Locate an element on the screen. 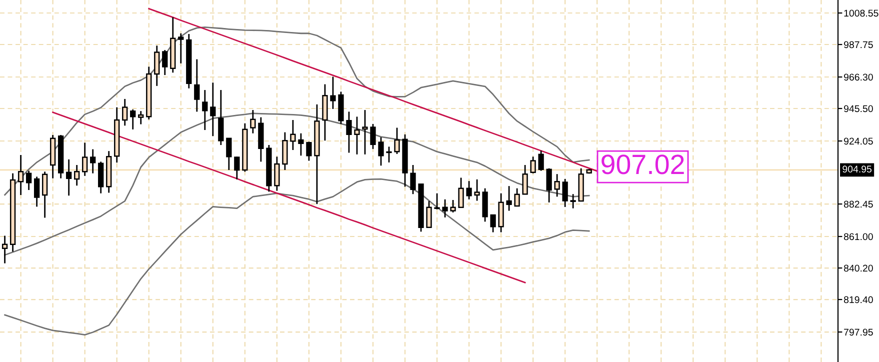  y-tick-label: 819.40 is located at coordinates (858, 300).